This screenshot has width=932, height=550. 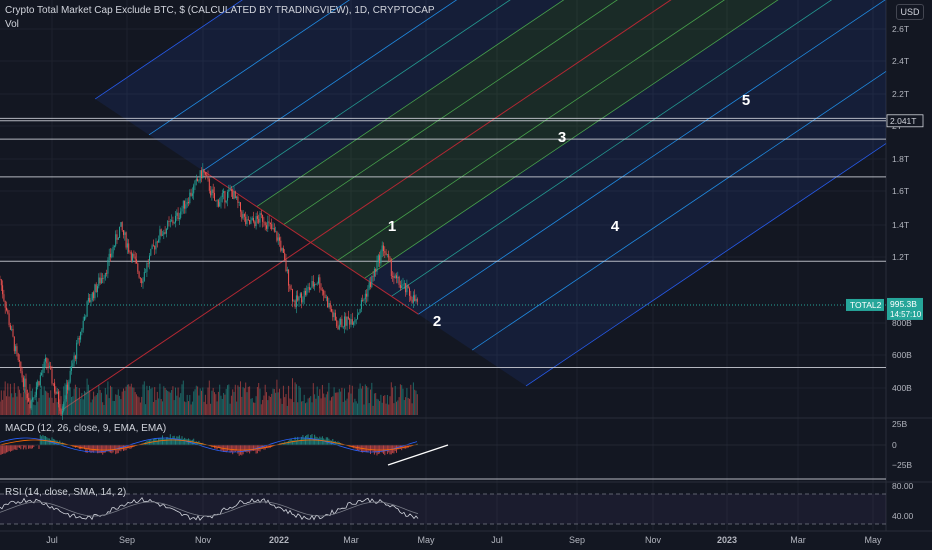 What do you see at coordinates (209, 445) in the screenshot?
I see `macd-line` at bounding box center [209, 445].